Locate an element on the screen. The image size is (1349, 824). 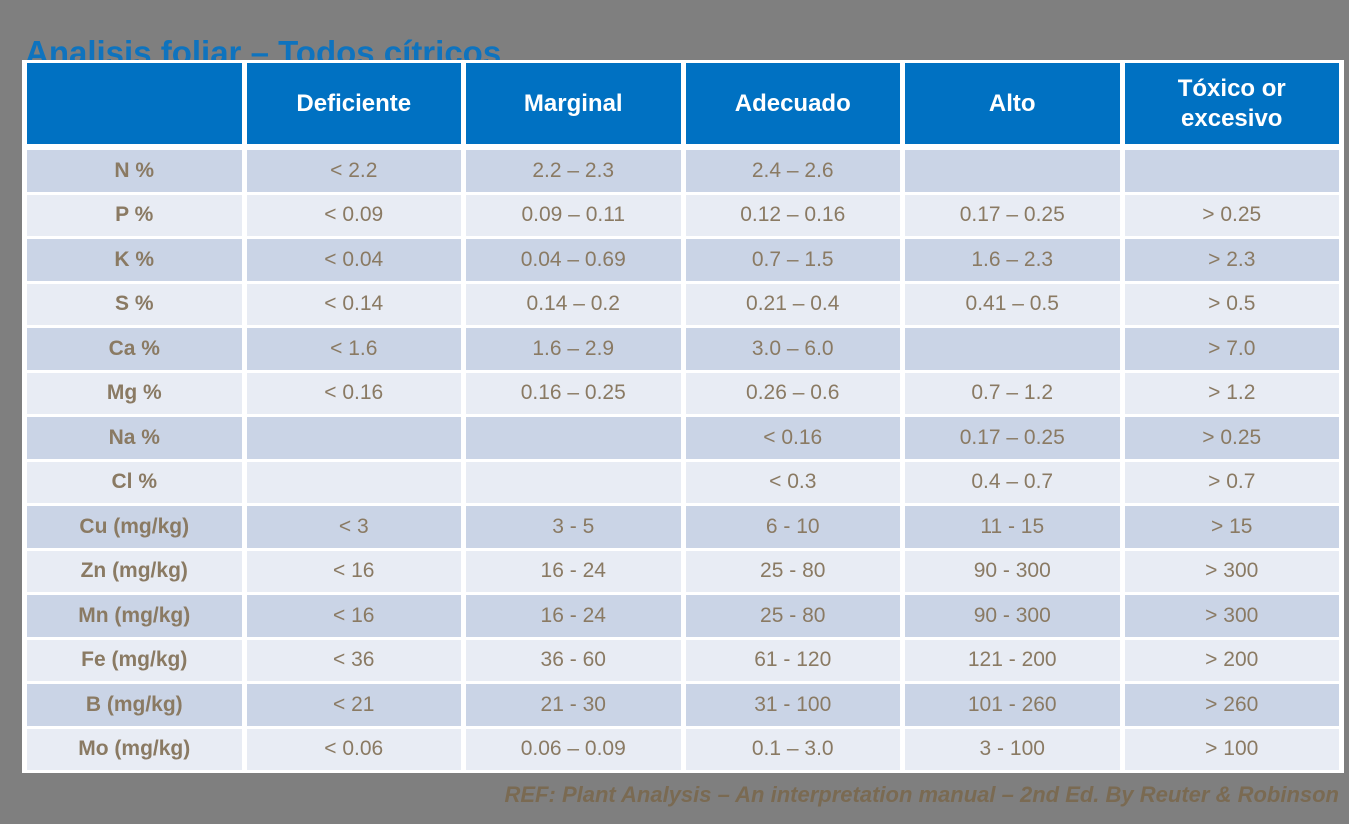
table-cell: > 2.3 is located at coordinates (1231, 260).